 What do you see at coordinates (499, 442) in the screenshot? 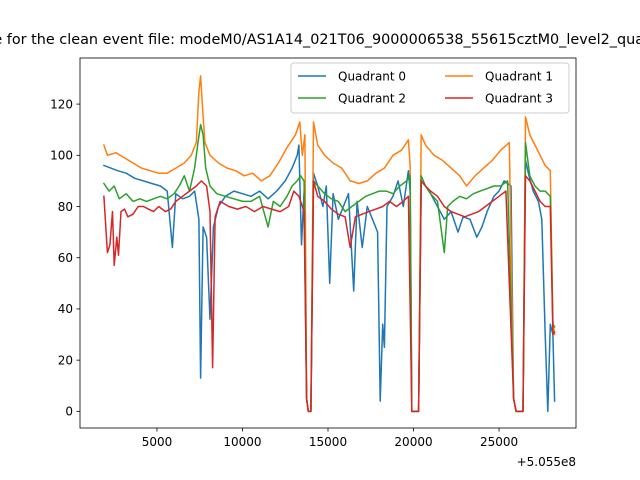
I see `x-tick-label: 25000` at bounding box center [499, 442].